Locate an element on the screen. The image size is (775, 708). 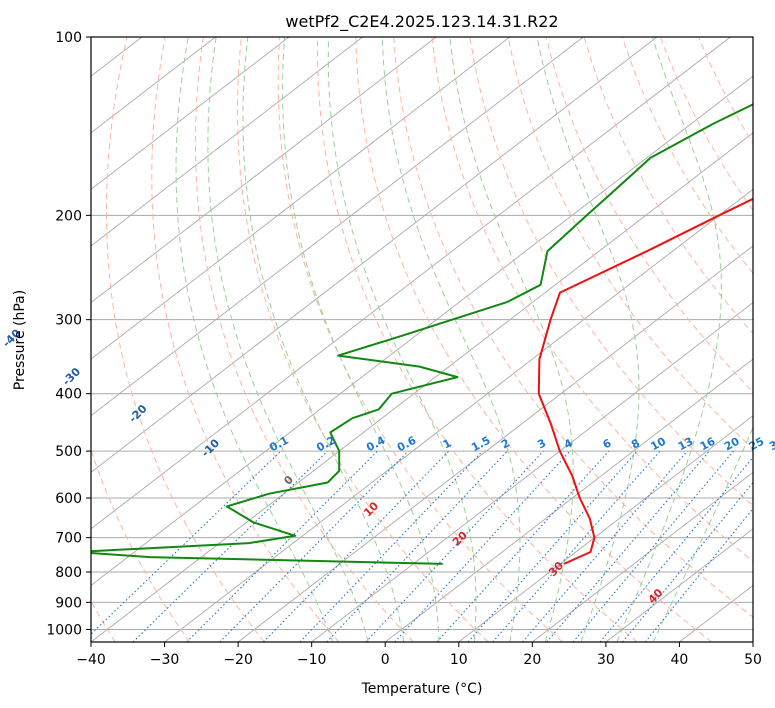
mixing-ratio-label: 10 is located at coordinates (658, 444).